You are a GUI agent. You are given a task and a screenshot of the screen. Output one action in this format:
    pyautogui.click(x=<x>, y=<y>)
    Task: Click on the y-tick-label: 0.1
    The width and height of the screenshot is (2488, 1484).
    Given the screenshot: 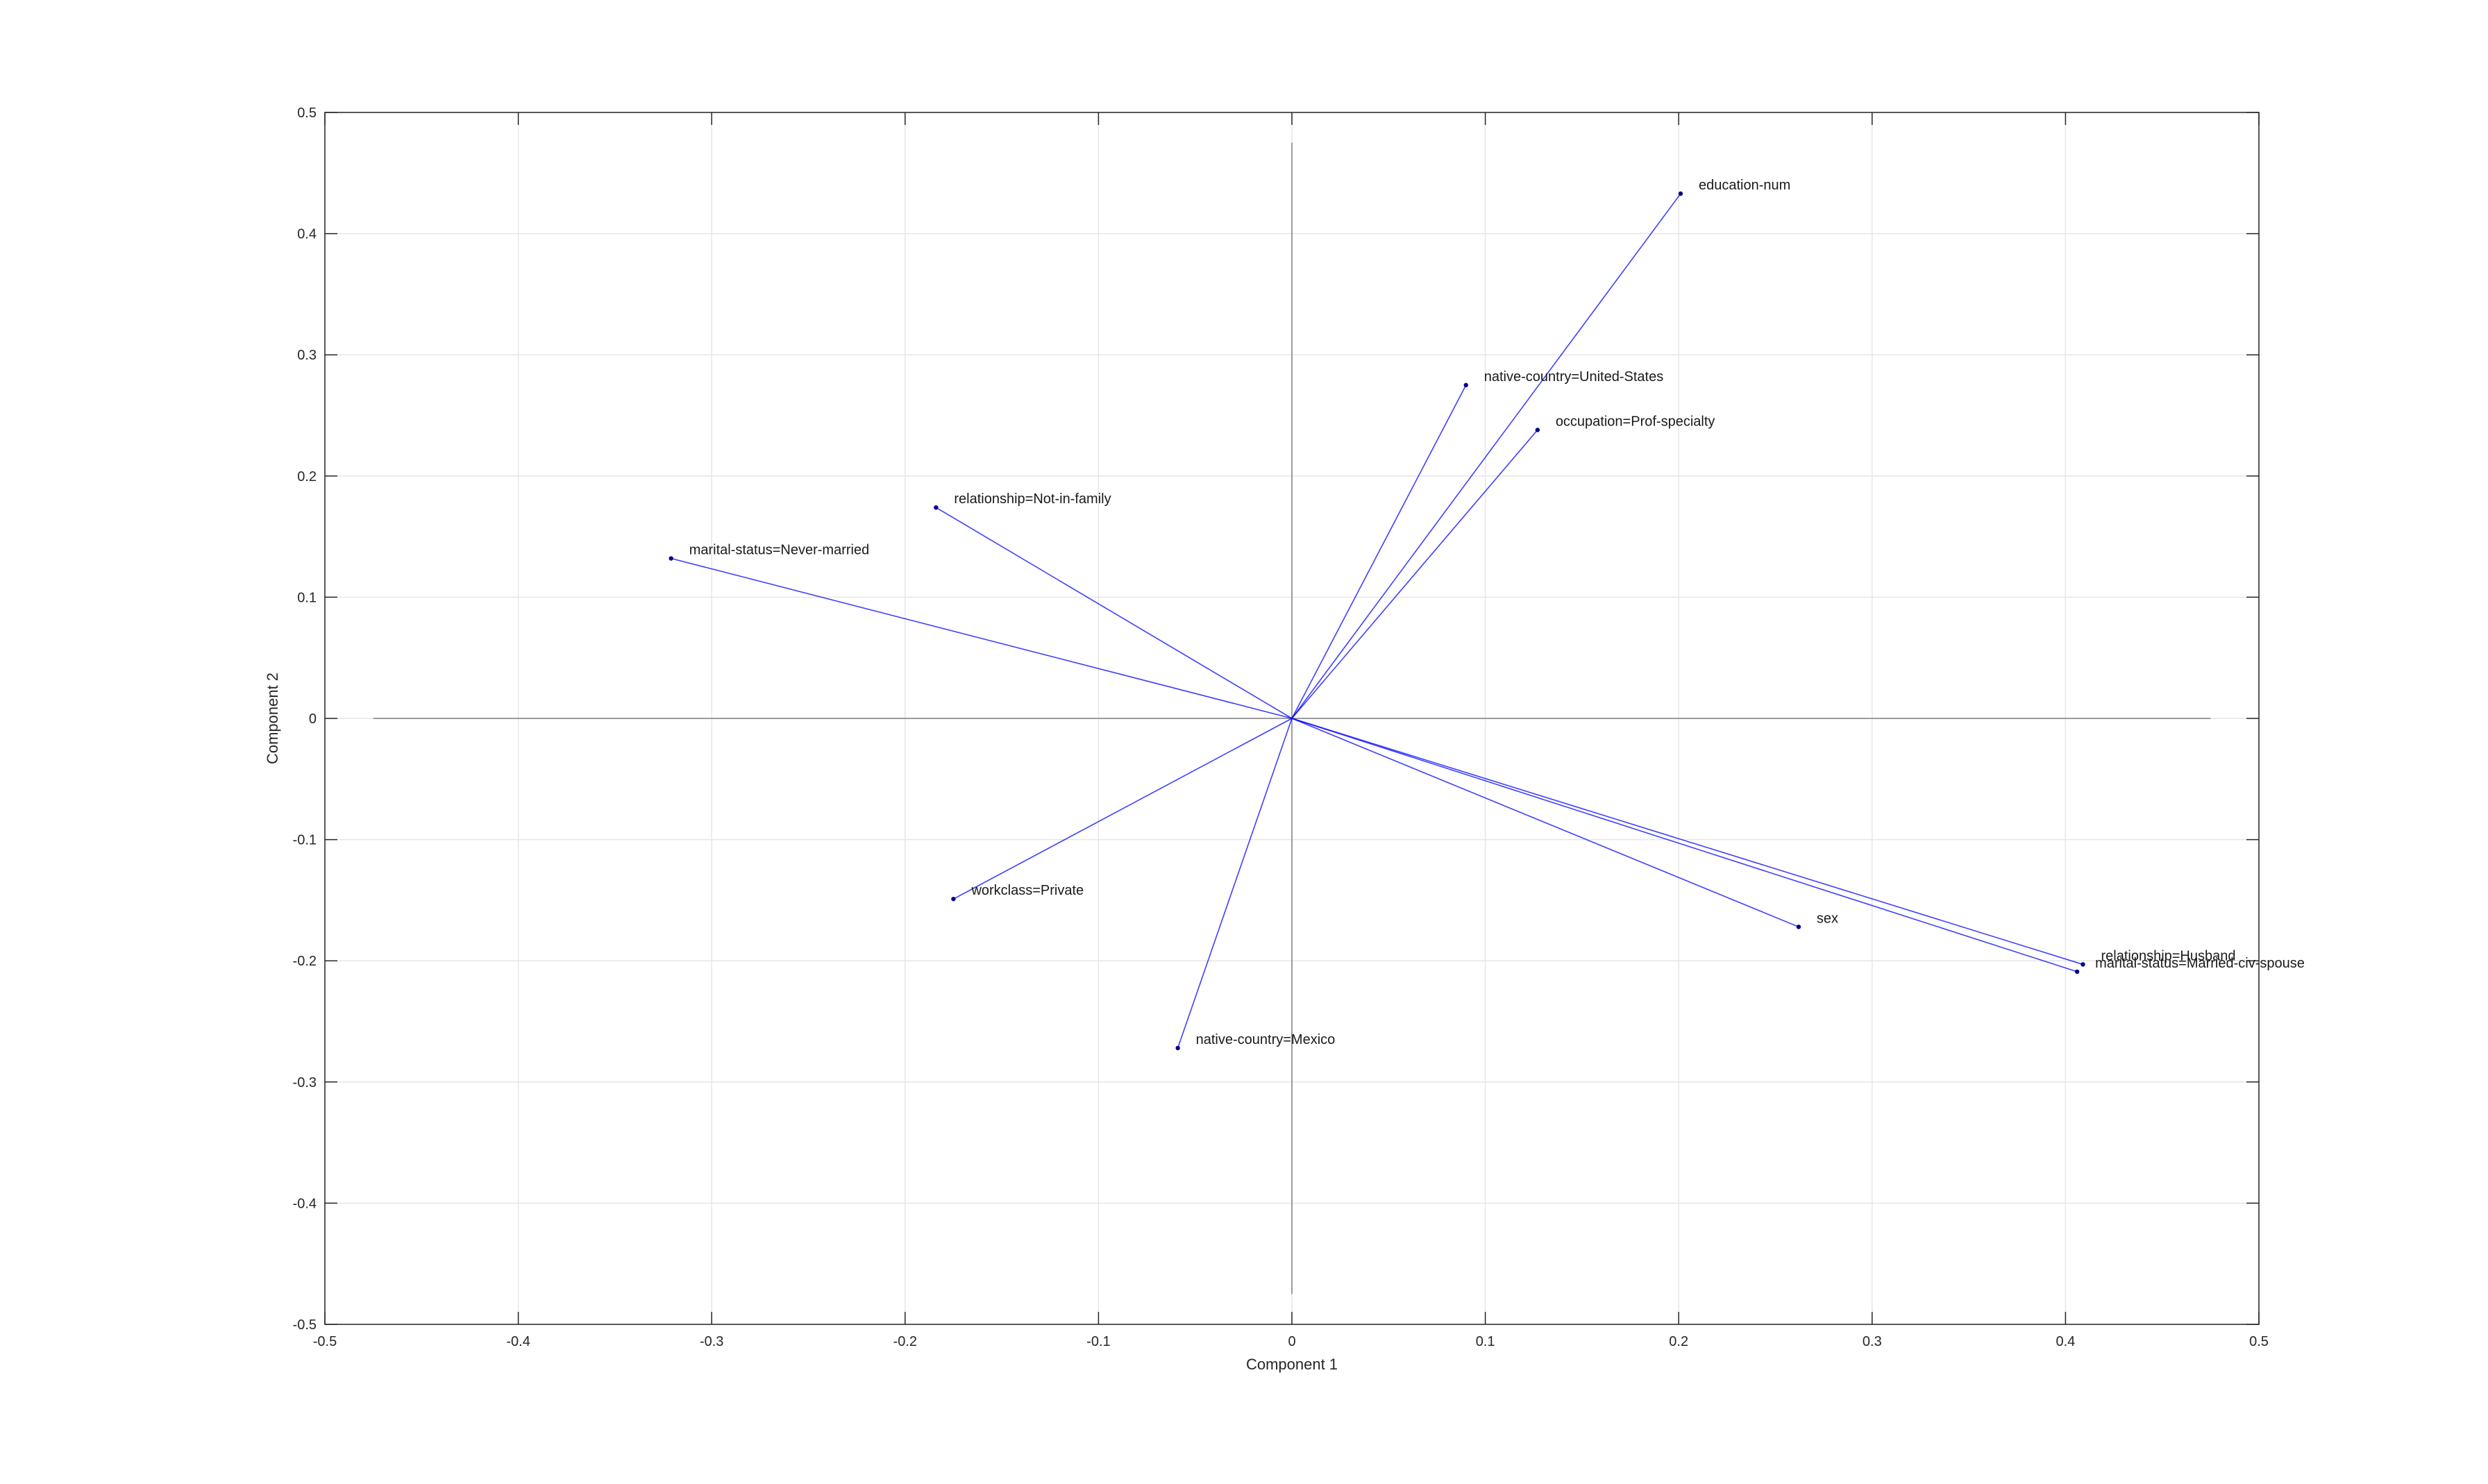 What is the action you would take?
    pyautogui.click(x=307, y=597)
    